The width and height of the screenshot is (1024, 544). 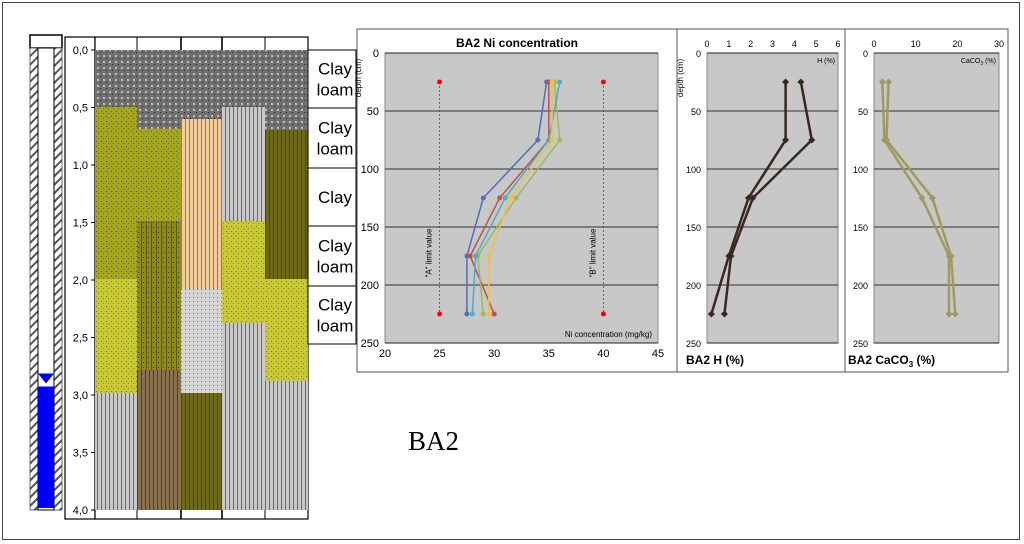 What do you see at coordinates (603, 354) in the screenshot?
I see `x-tick-label: 40` at bounding box center [603, 354].